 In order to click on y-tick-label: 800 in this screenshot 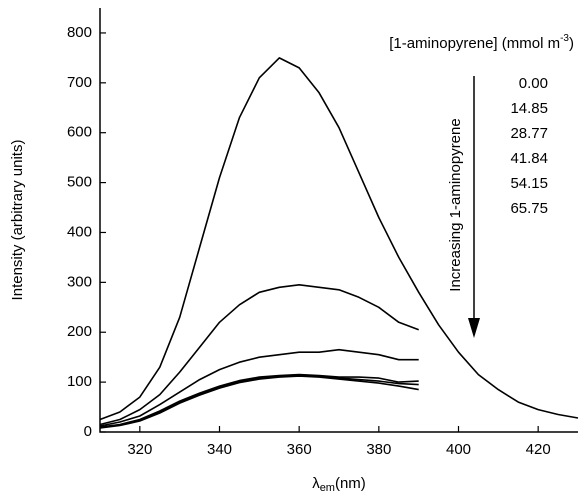, I will do `click(79, 32)`.